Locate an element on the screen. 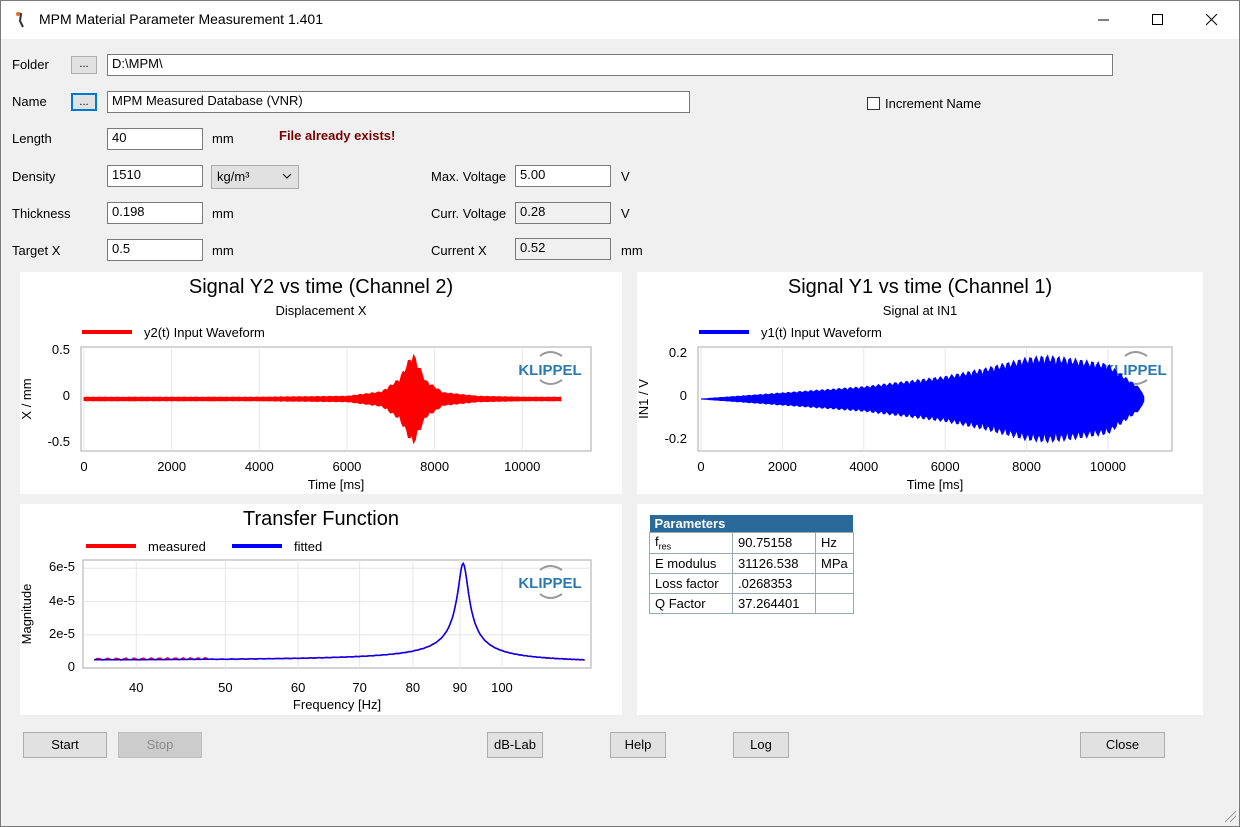 The height and width of the screenshot is (827, 1240). chart-y2-logo-arc-top is located at coordinates (551, 354).